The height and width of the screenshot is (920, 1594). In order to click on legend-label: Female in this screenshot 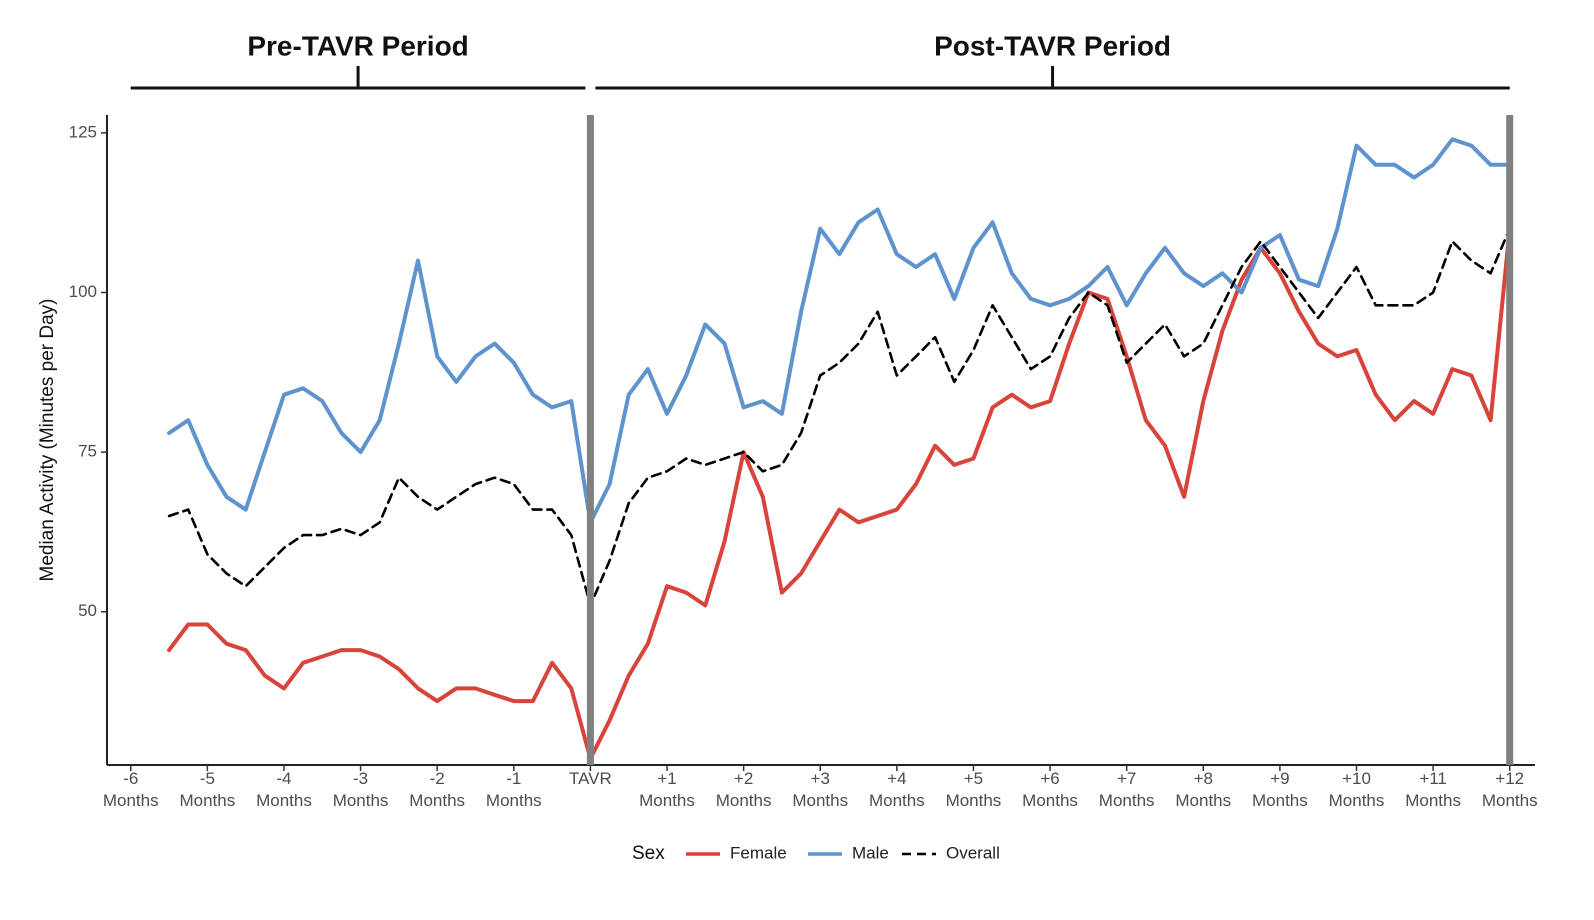, I will do `click(758, 852)`.